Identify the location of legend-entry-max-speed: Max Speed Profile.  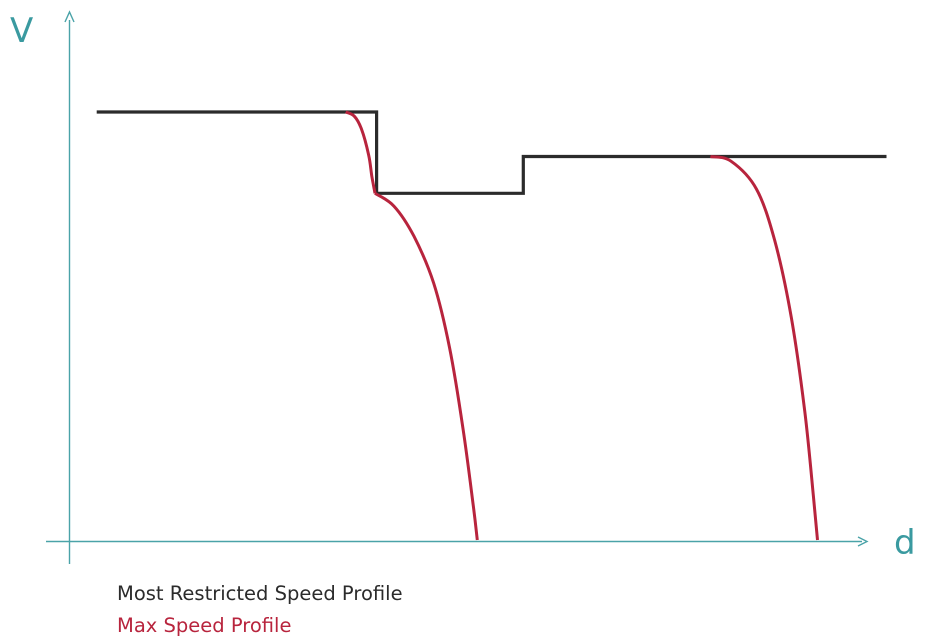
(204, 625).